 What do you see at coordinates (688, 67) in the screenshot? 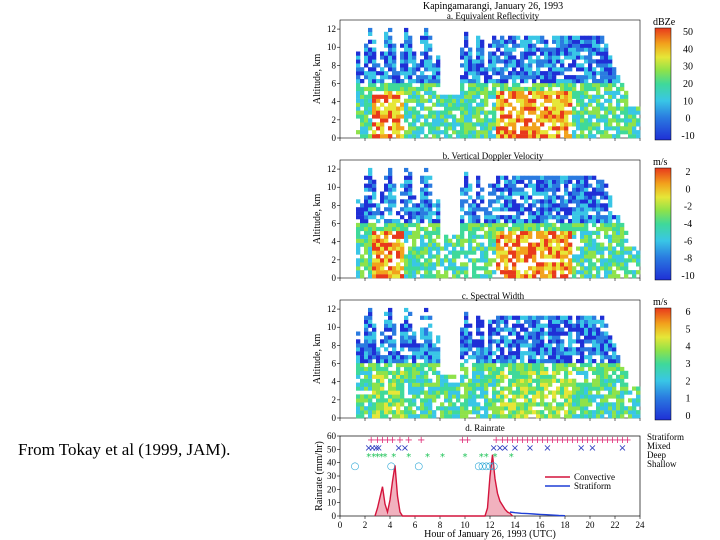
I see `colorbar-tick-label: 30` at bounding box center [688, 67].